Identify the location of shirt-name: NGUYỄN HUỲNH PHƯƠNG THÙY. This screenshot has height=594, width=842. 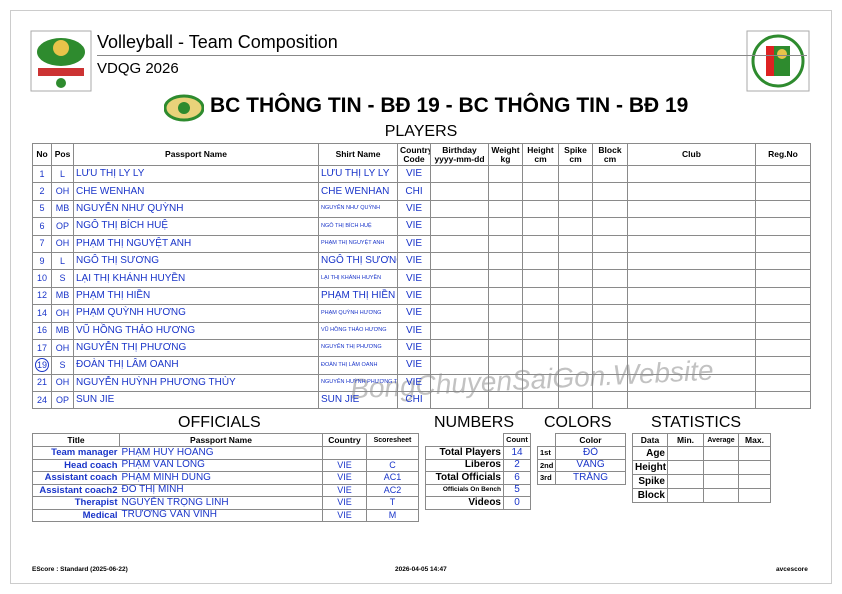
(358, 383).